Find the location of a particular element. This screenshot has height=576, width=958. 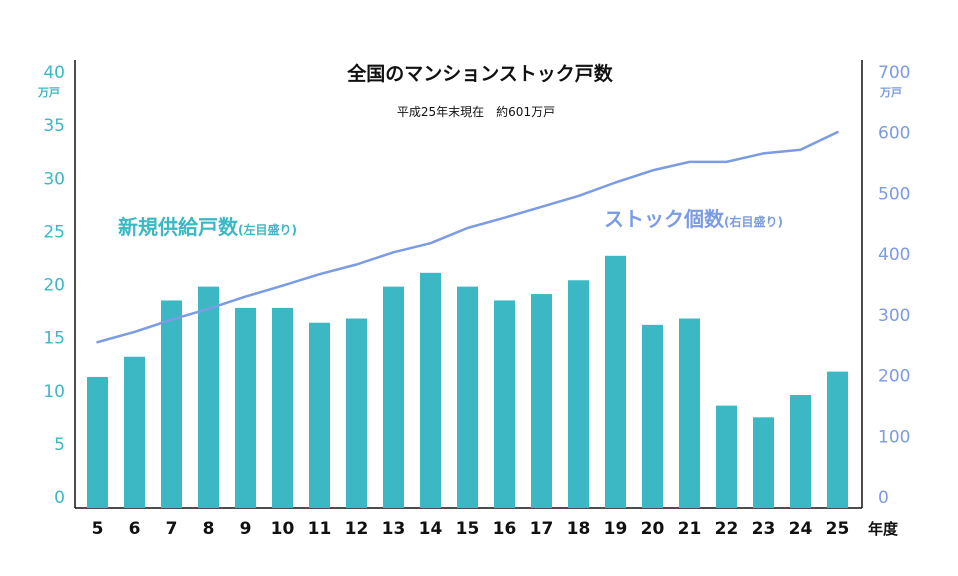

right-tick-label: 300 is located at coordinates (894, 316).